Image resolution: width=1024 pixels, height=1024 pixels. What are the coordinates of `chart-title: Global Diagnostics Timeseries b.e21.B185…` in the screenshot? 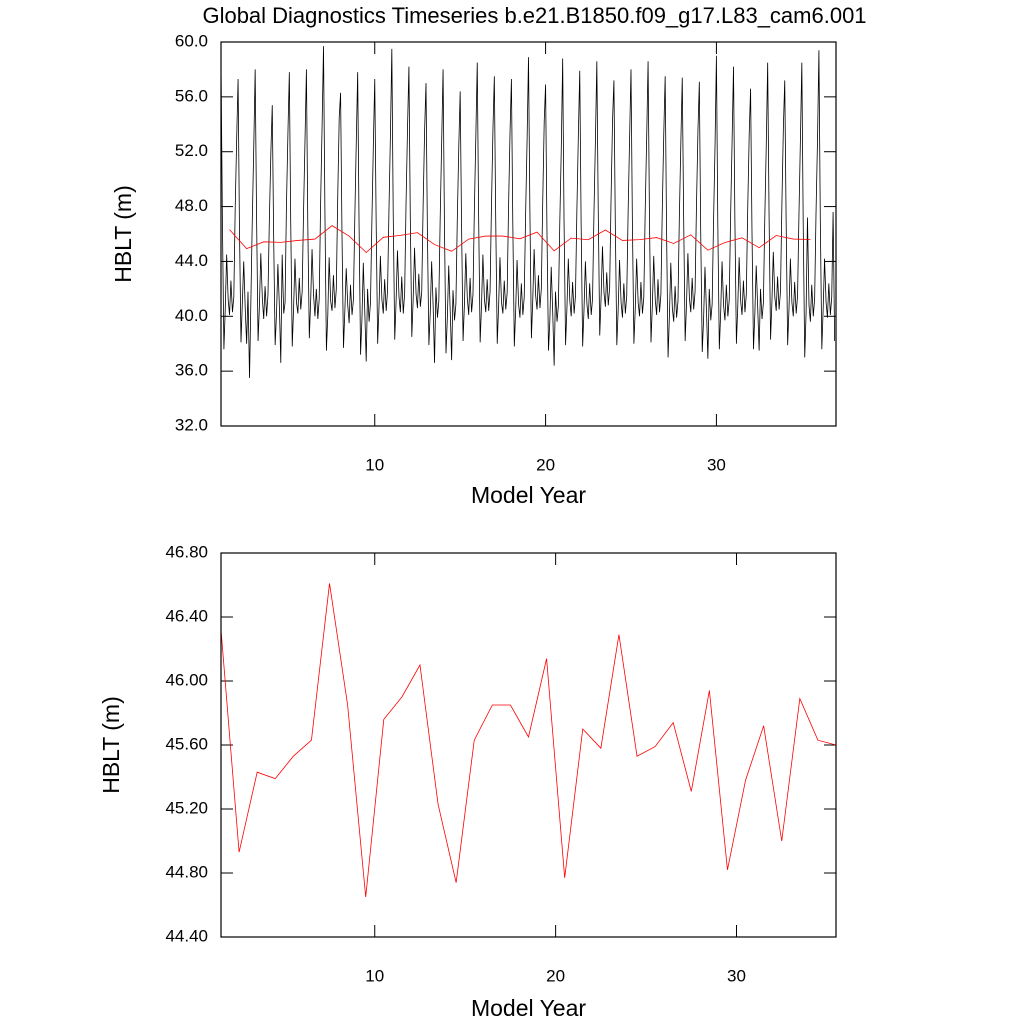 It's located at (534, 15).